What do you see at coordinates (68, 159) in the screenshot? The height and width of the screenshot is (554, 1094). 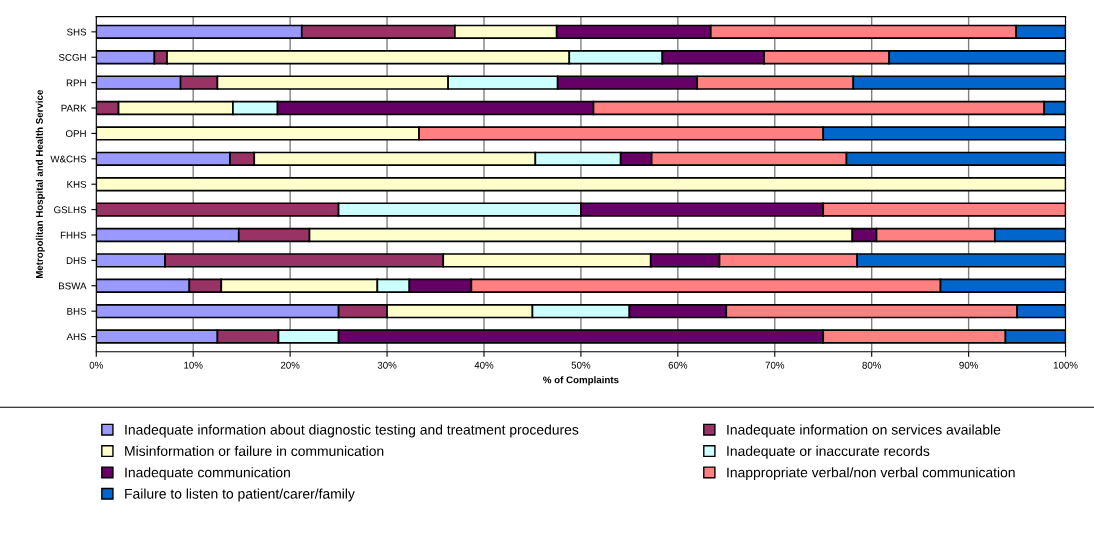 I see `y-tick-label: W&CHS` at bounding box center [68, 159].